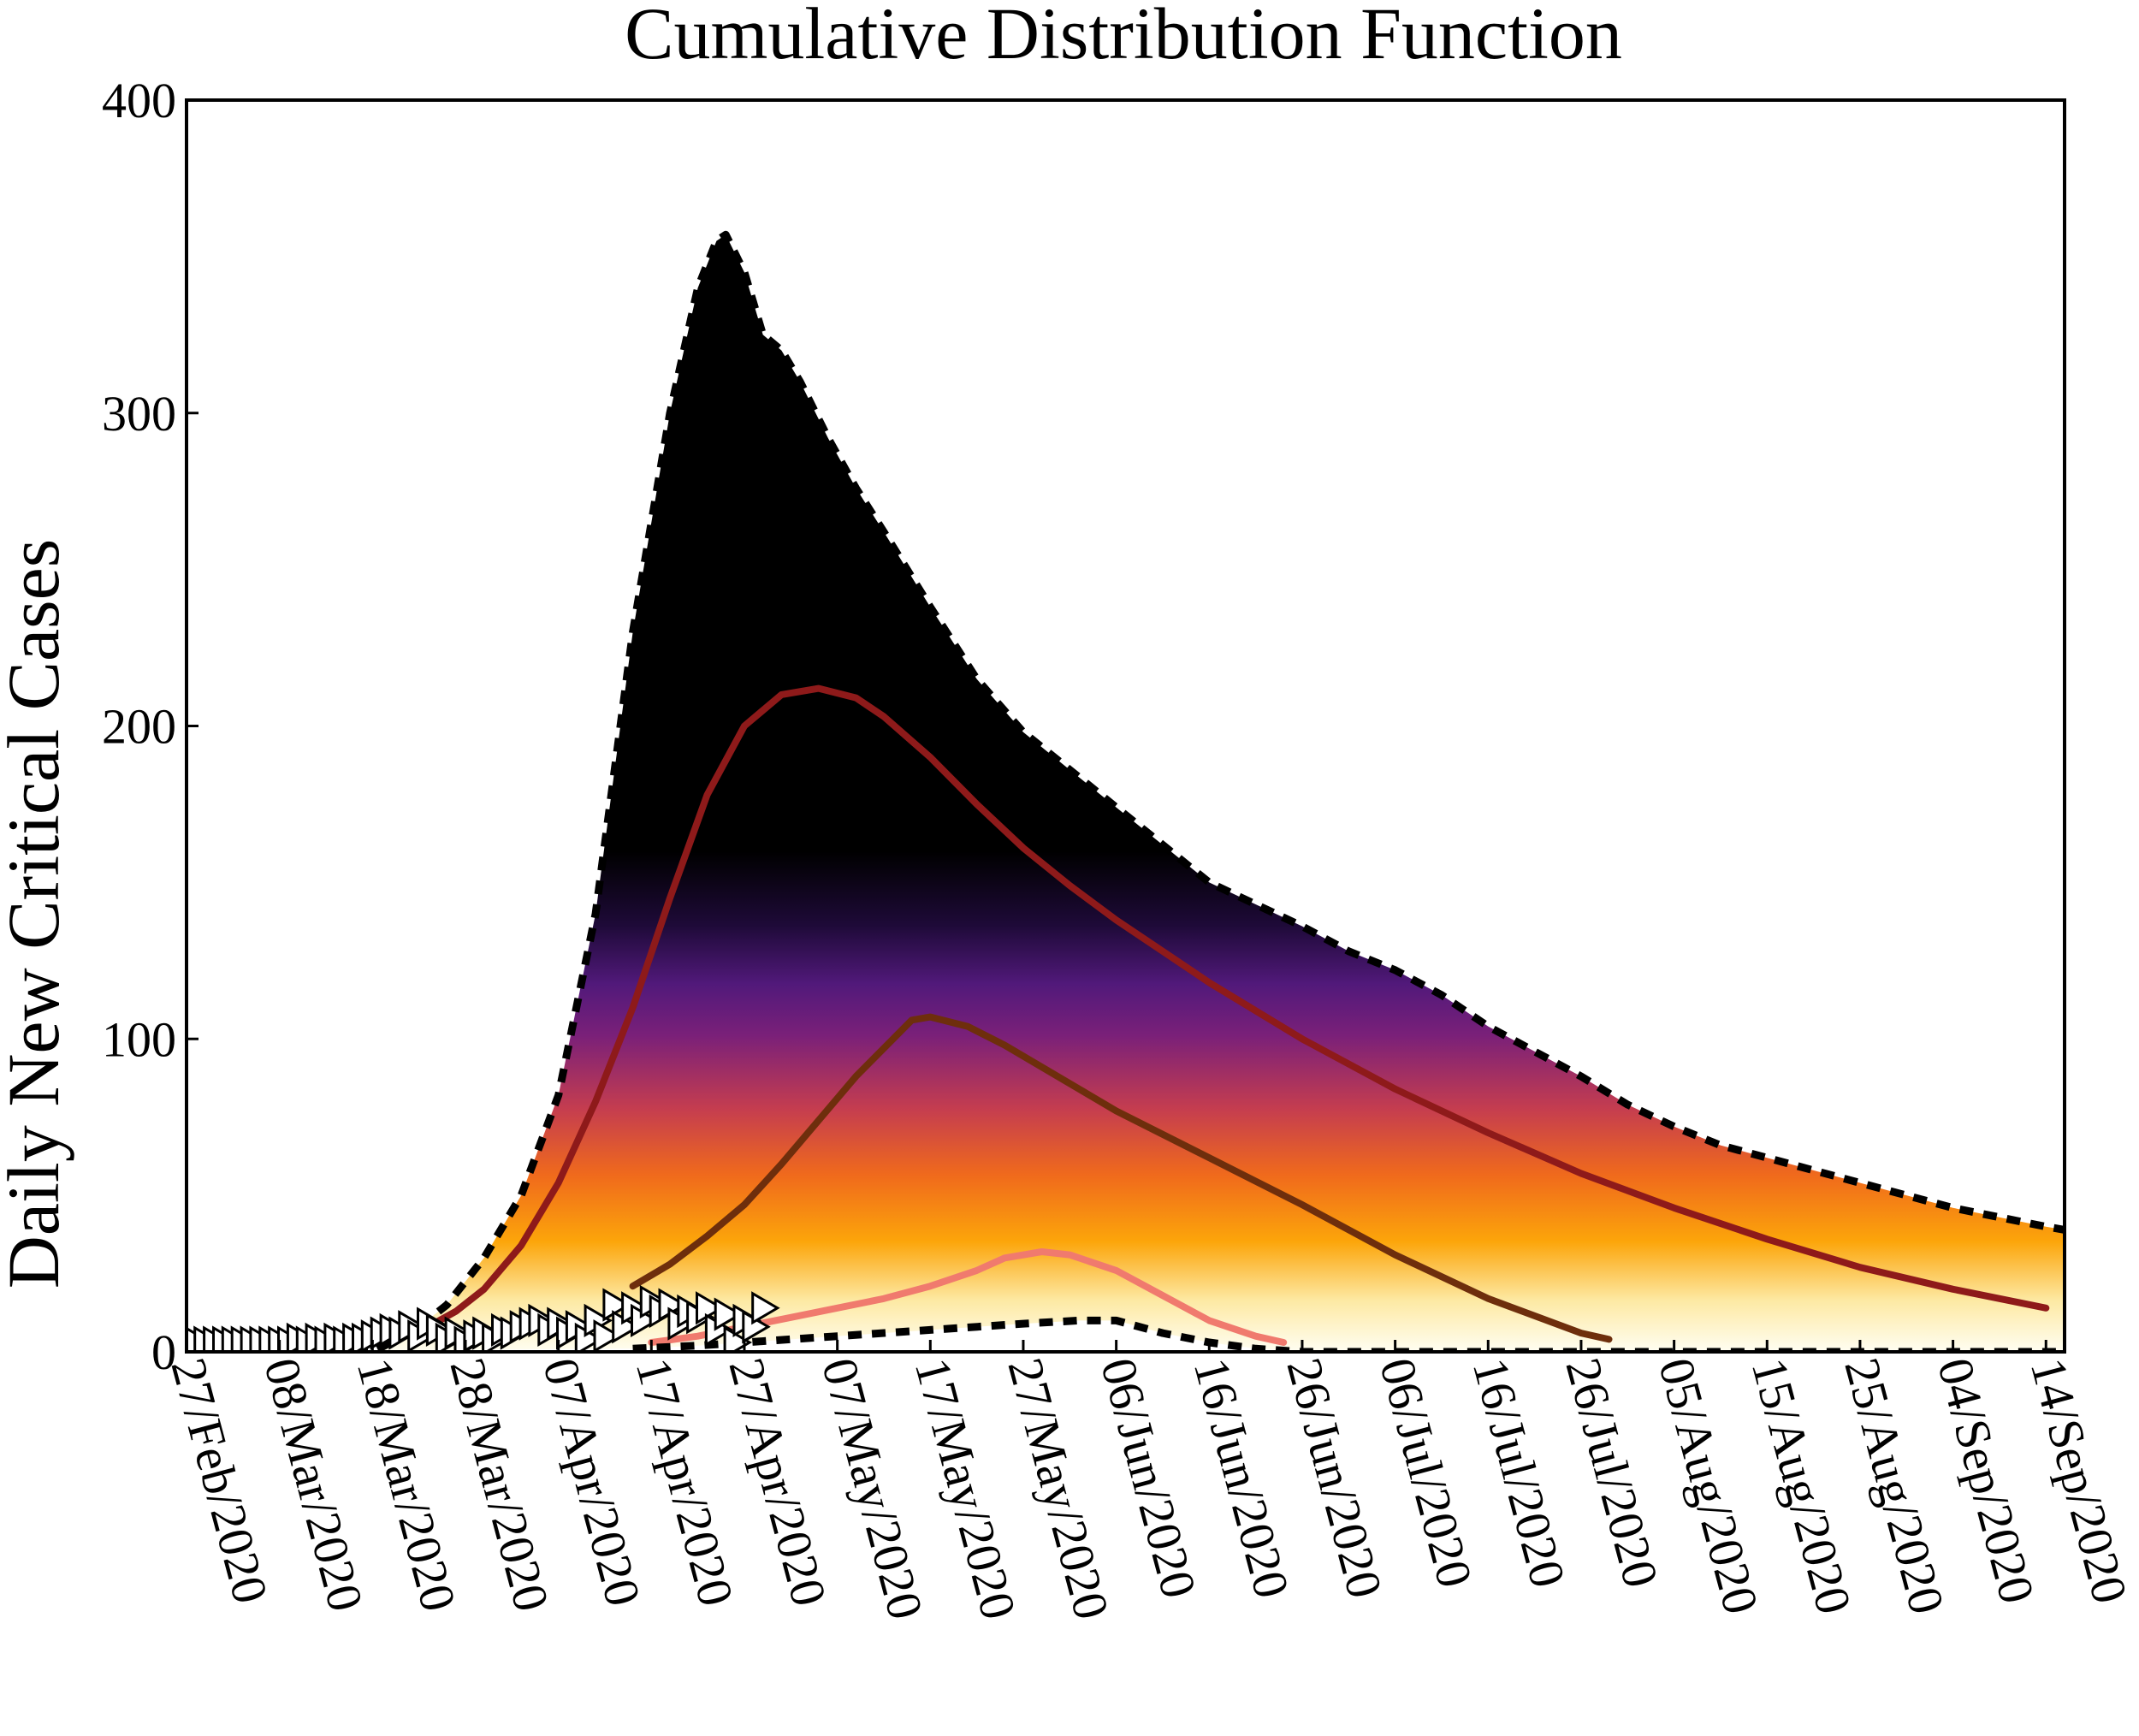 Image resolution: width=2139 pixels, height=1736 pixels. I want to click on observed-markers, so click(483, 1318).